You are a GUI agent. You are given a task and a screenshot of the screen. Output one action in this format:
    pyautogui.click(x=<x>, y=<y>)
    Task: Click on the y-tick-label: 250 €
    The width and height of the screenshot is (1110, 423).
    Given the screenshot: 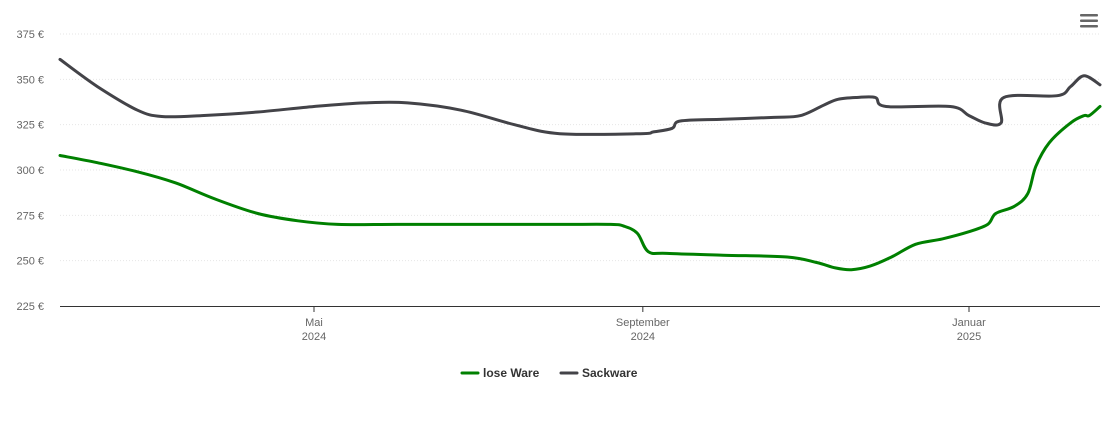 What is the action you would take?
    pyautogui.click(x=30, y=262)
    